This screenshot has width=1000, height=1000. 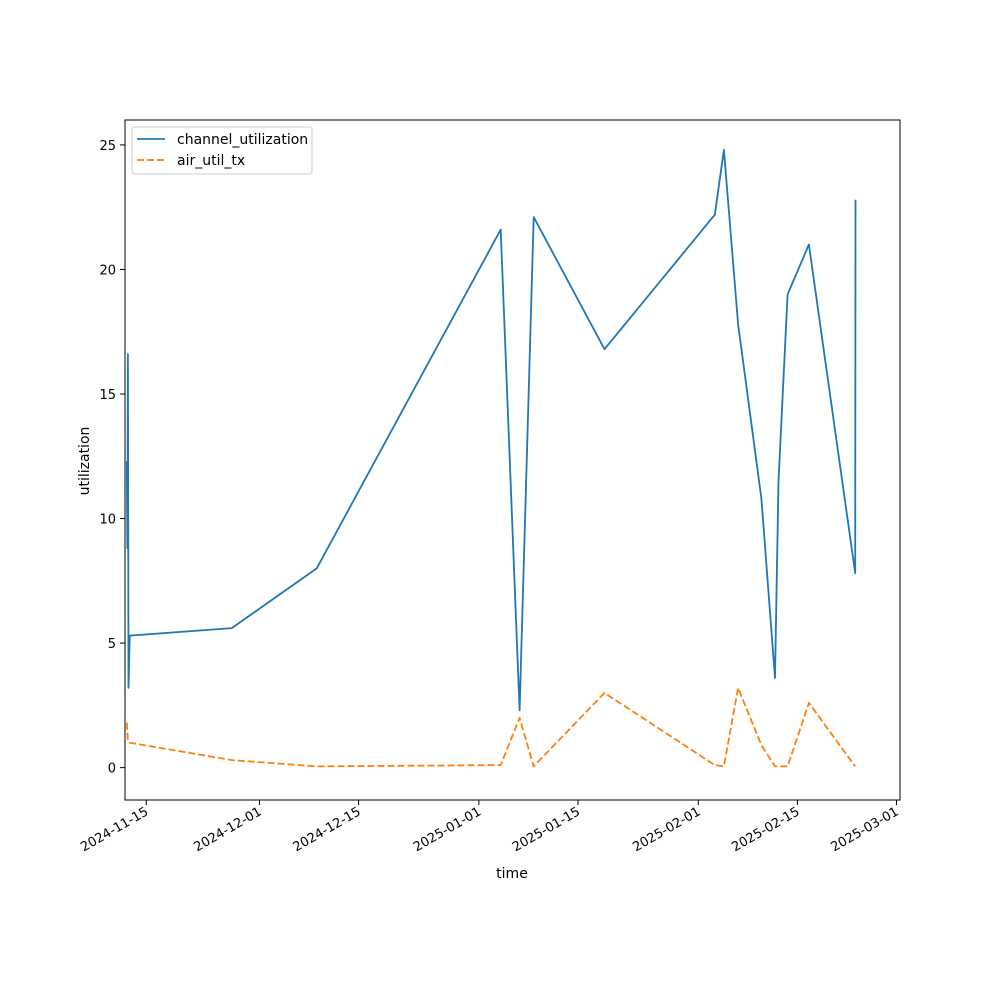 I want to click on y-axis-title: utilization, so click(x=85, y=461).